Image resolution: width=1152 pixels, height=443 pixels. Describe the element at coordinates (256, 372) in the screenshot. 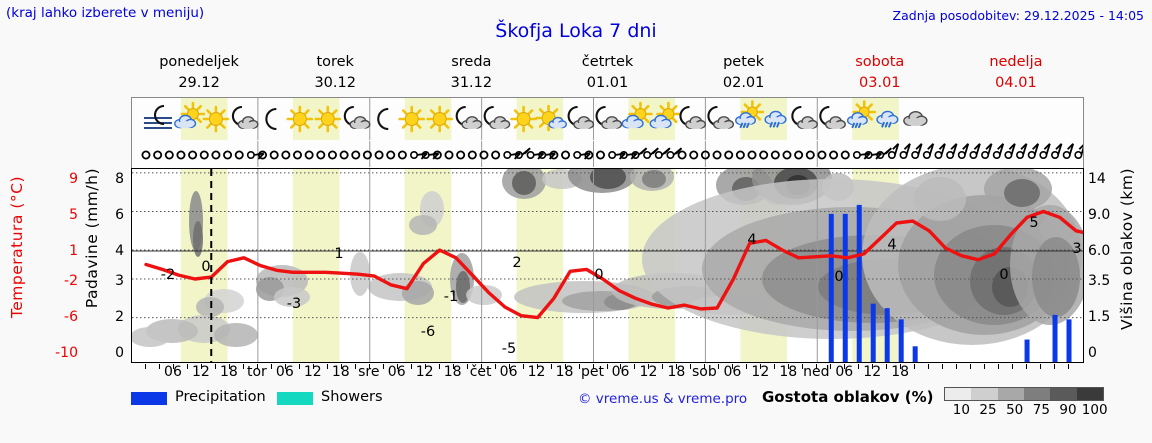

I see `x-axis-label: tor` at that location.